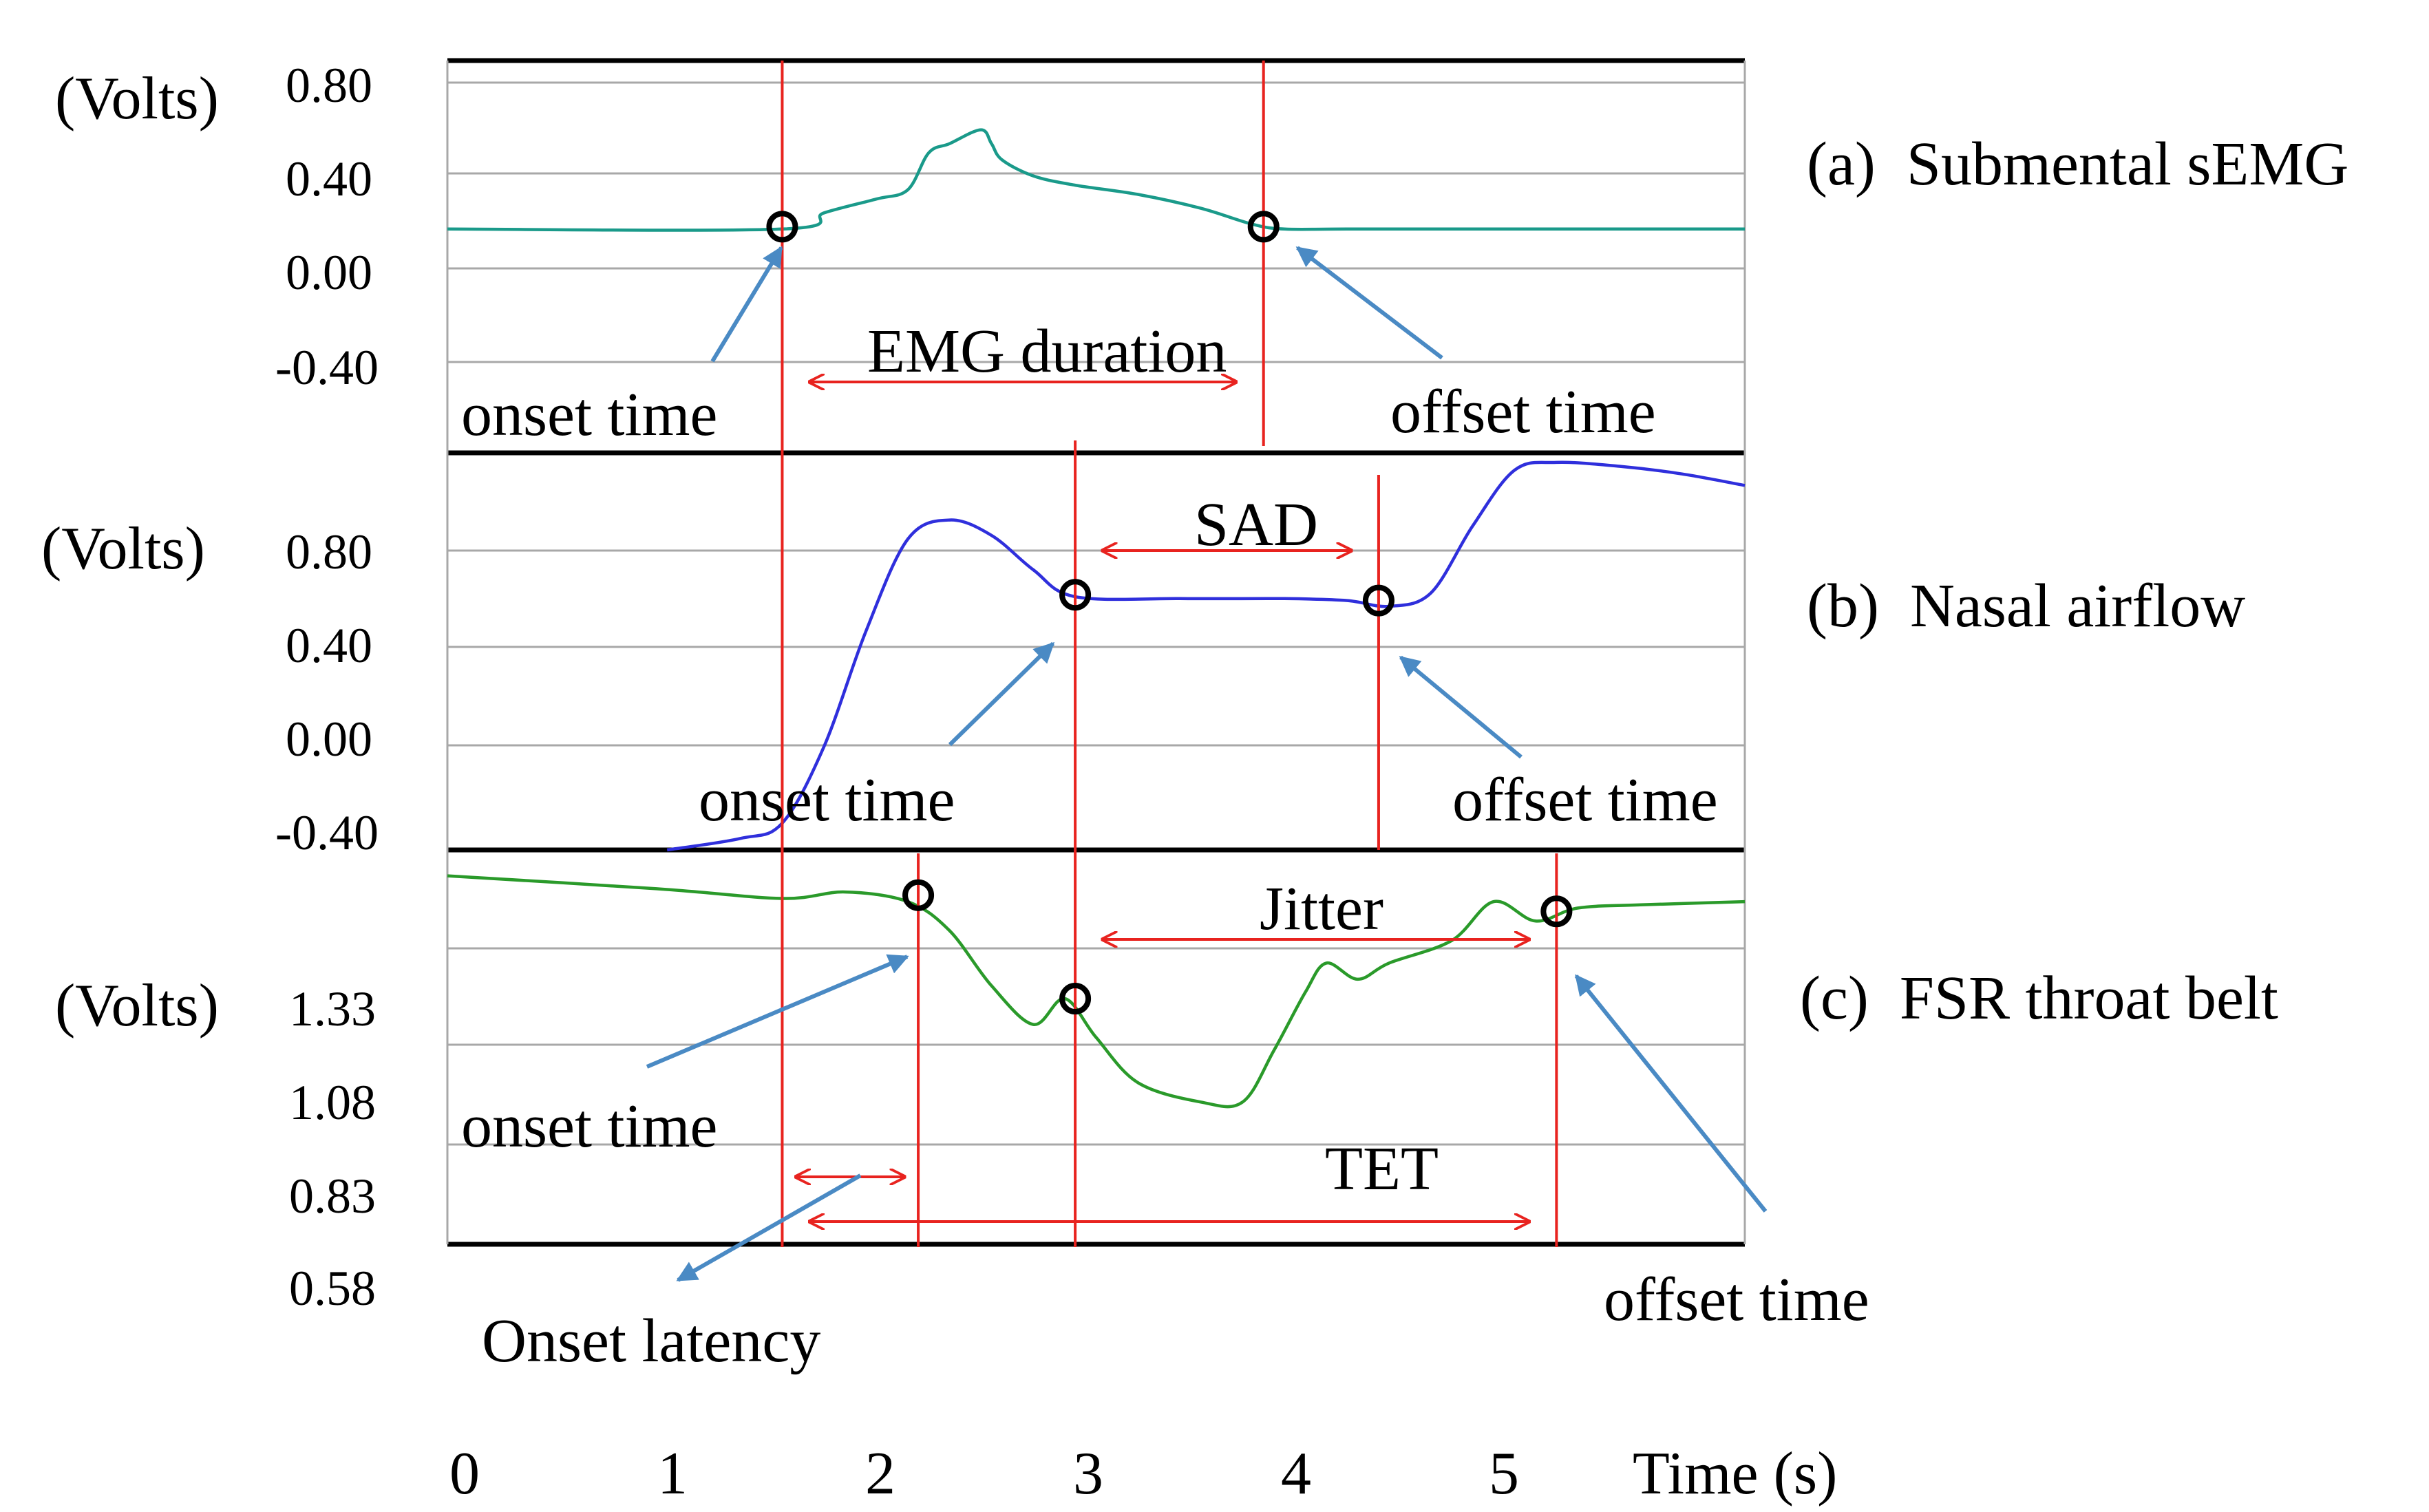  I want to click on ytick-a-2: 0.00, so click(329, 272).